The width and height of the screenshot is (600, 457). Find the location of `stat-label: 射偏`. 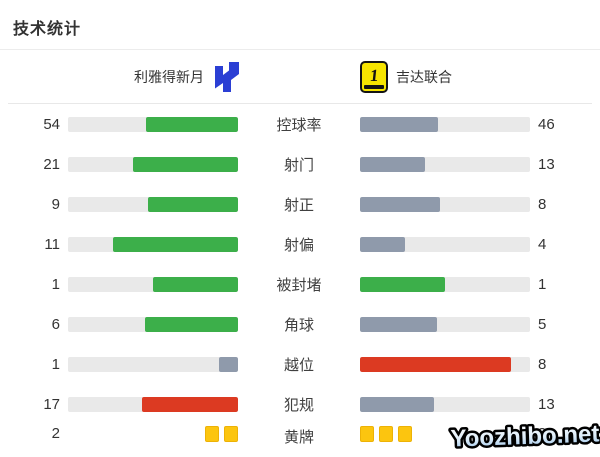

stat-label: 射偏 is located at coordinates (298, 245).